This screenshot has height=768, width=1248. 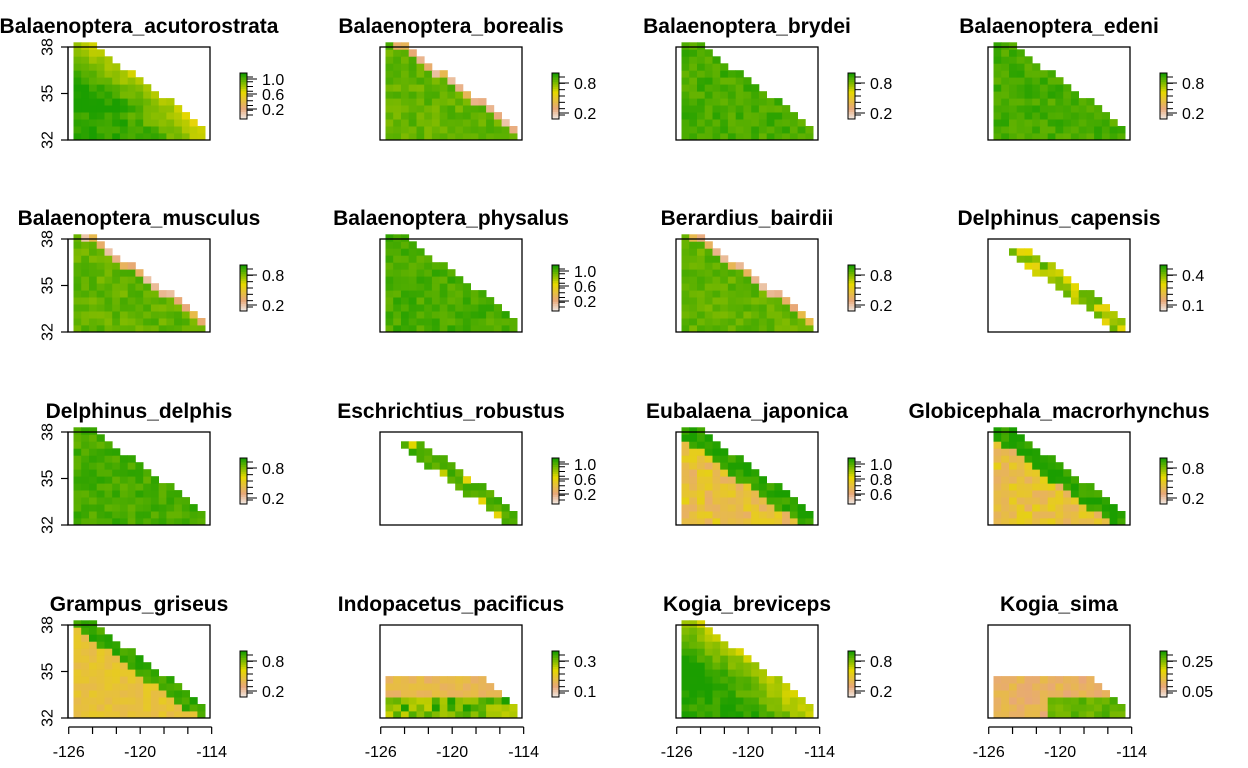 What do you see at coordinates (585, 302) in the screenshot?
I see `legend-tick-label: 0.2` at bounding box center [585, 302].